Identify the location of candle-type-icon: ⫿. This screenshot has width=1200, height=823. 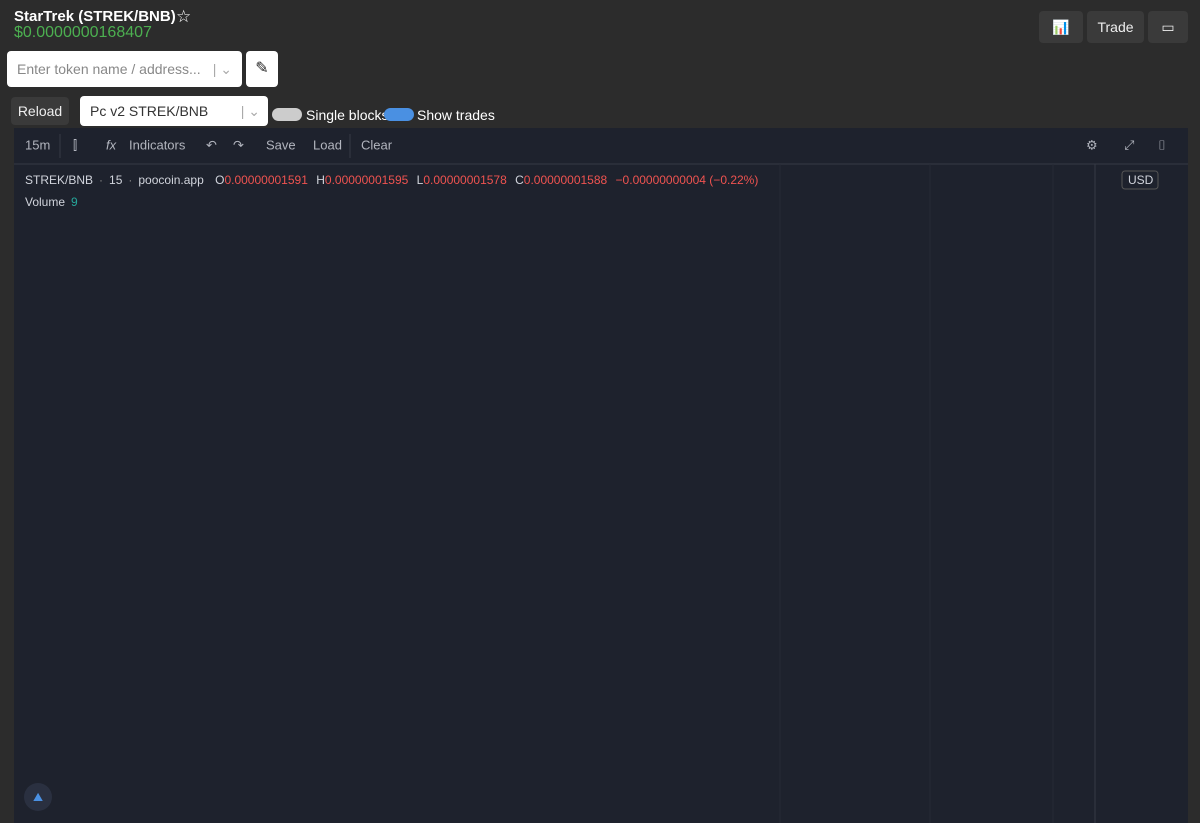
(75, 144).